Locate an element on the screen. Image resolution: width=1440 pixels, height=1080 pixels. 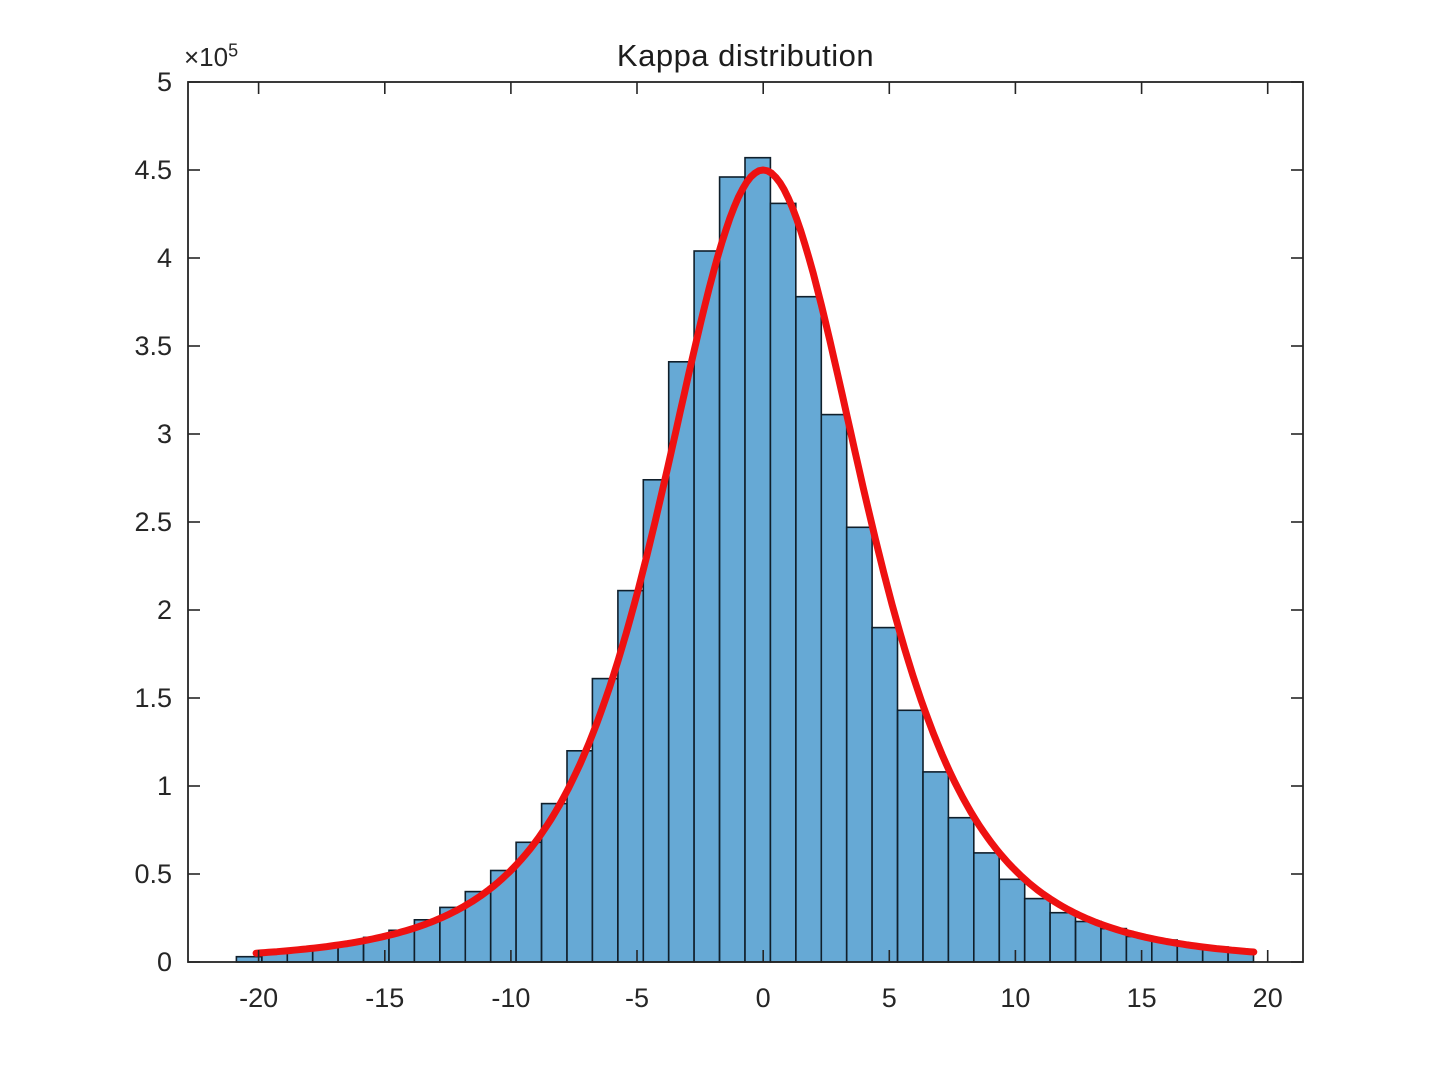
y-tick-label: 2.5 is located at coordinates (153, 522).